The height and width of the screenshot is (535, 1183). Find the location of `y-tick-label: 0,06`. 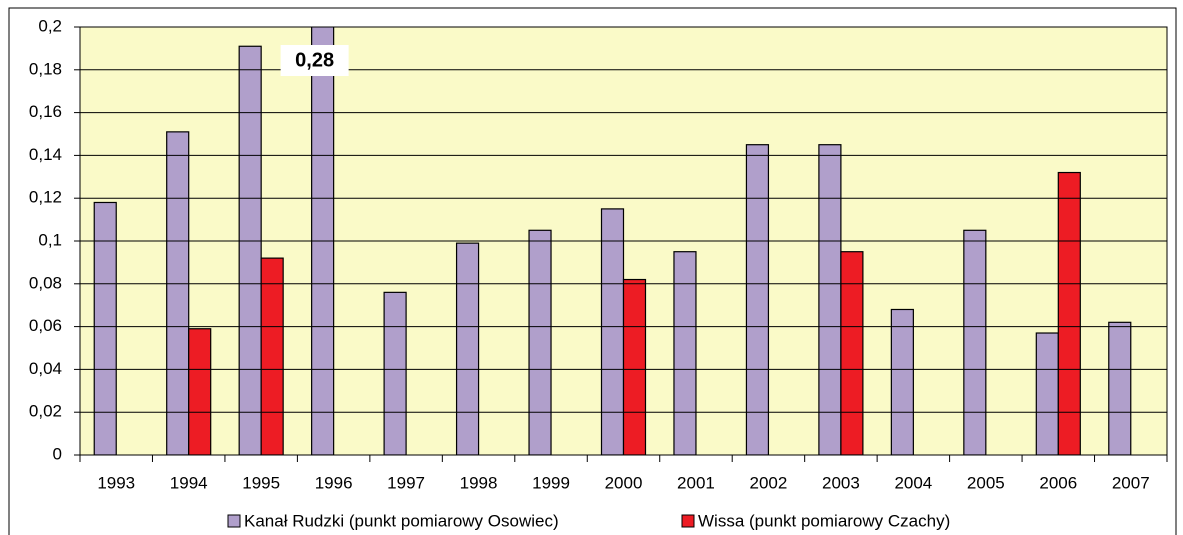

y-tick-label: 0,06 is located at coordinates (45, 325).